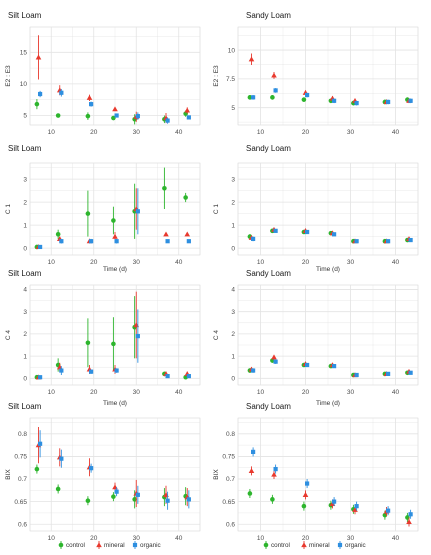 Image resolution: width=431 pixels, height=555 pixels. What do you see at coordinates (8, 474) in the screenshot?
I see `y-axis-label: BIX` at bounding box center [8, 474].